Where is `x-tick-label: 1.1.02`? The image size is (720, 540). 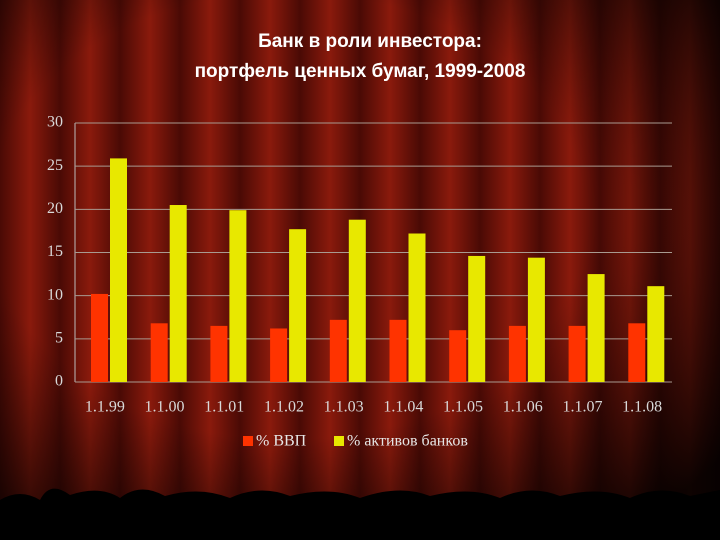
x-tick-label: 1.1.02 is located at coordinates (284, 407).